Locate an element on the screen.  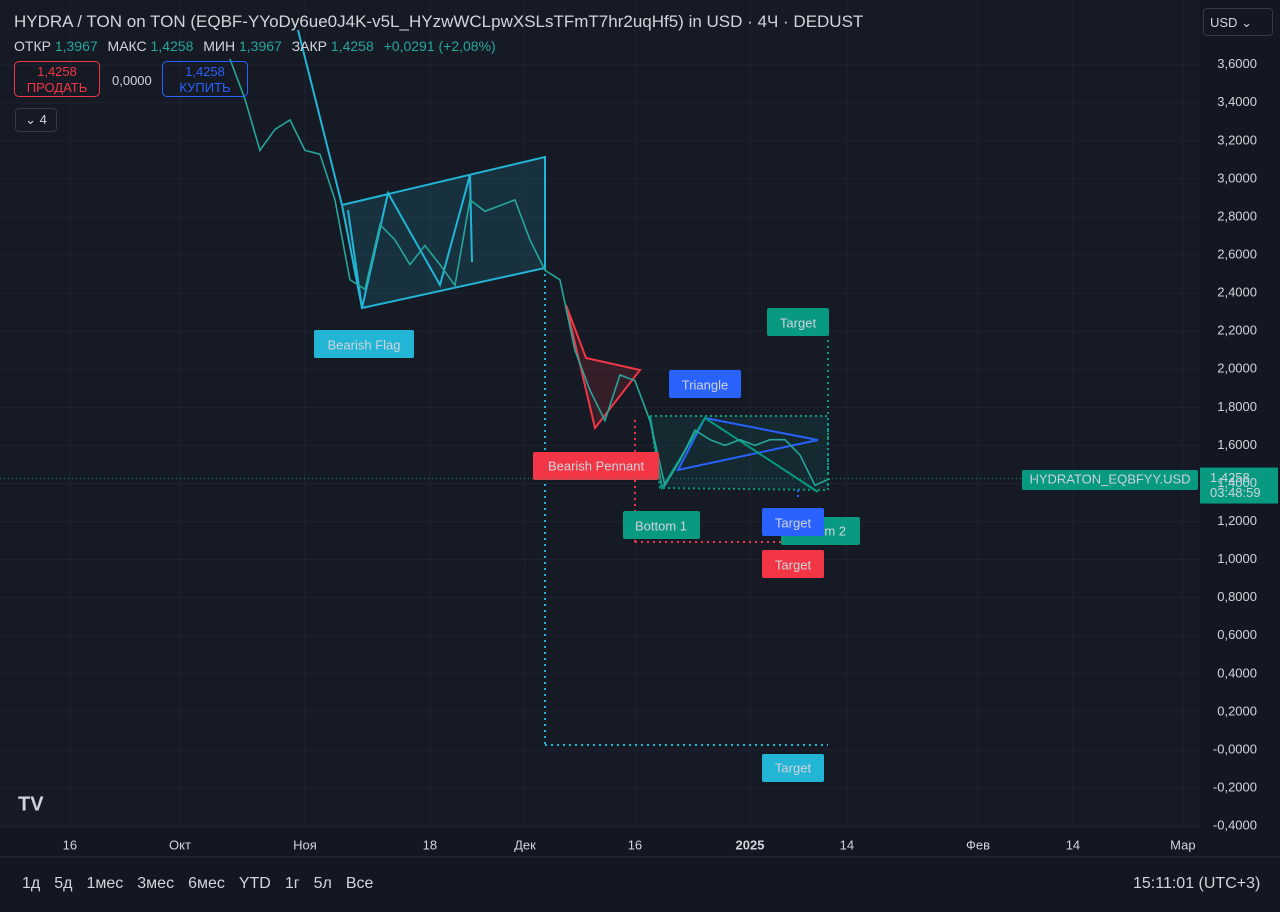
y-tick-label: 1,8000 is located at coordinates (1237, 406).